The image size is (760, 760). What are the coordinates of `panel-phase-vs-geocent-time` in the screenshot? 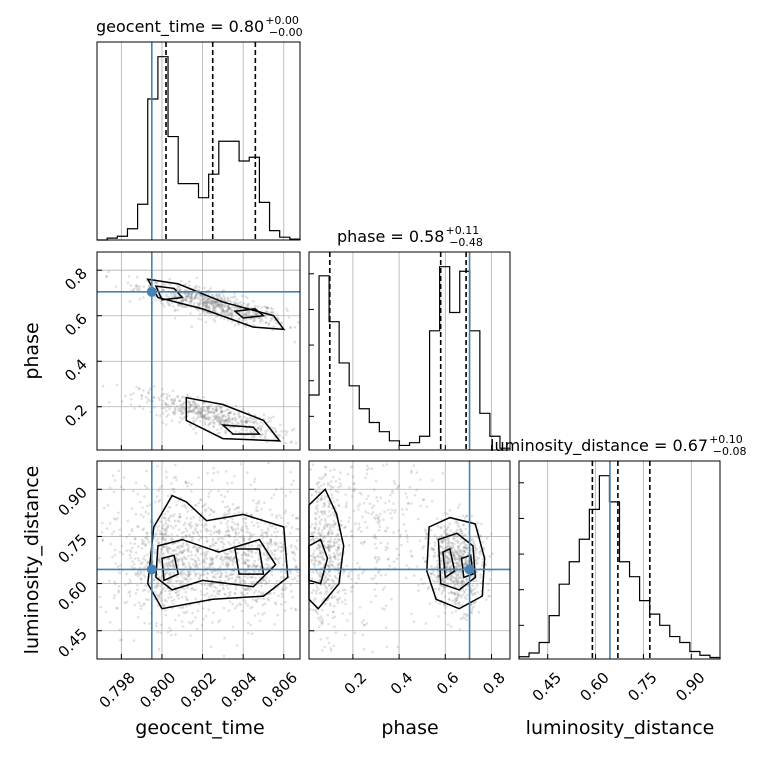 It's located at (198, 351).